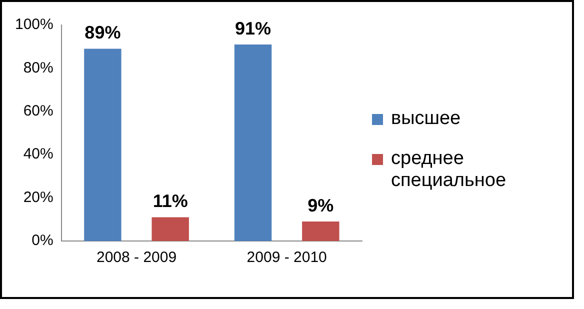 The image size is (584, 309). What do you see at coordinates (43, 240) in the screenshot?
I see `y-tick-label: 0%` at bounding box center [43, 240].